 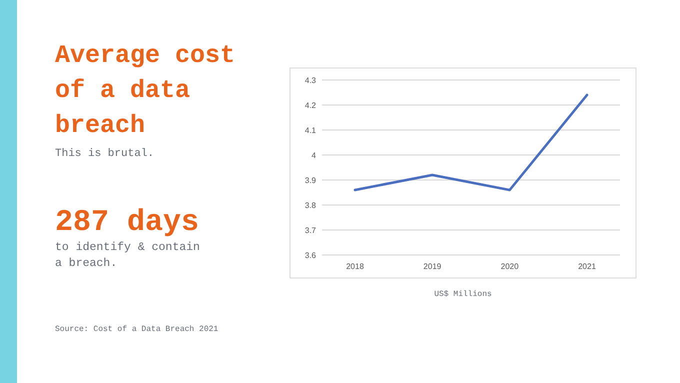 I want to click on x-tick-label: 2018, so click(x=355, y=266).